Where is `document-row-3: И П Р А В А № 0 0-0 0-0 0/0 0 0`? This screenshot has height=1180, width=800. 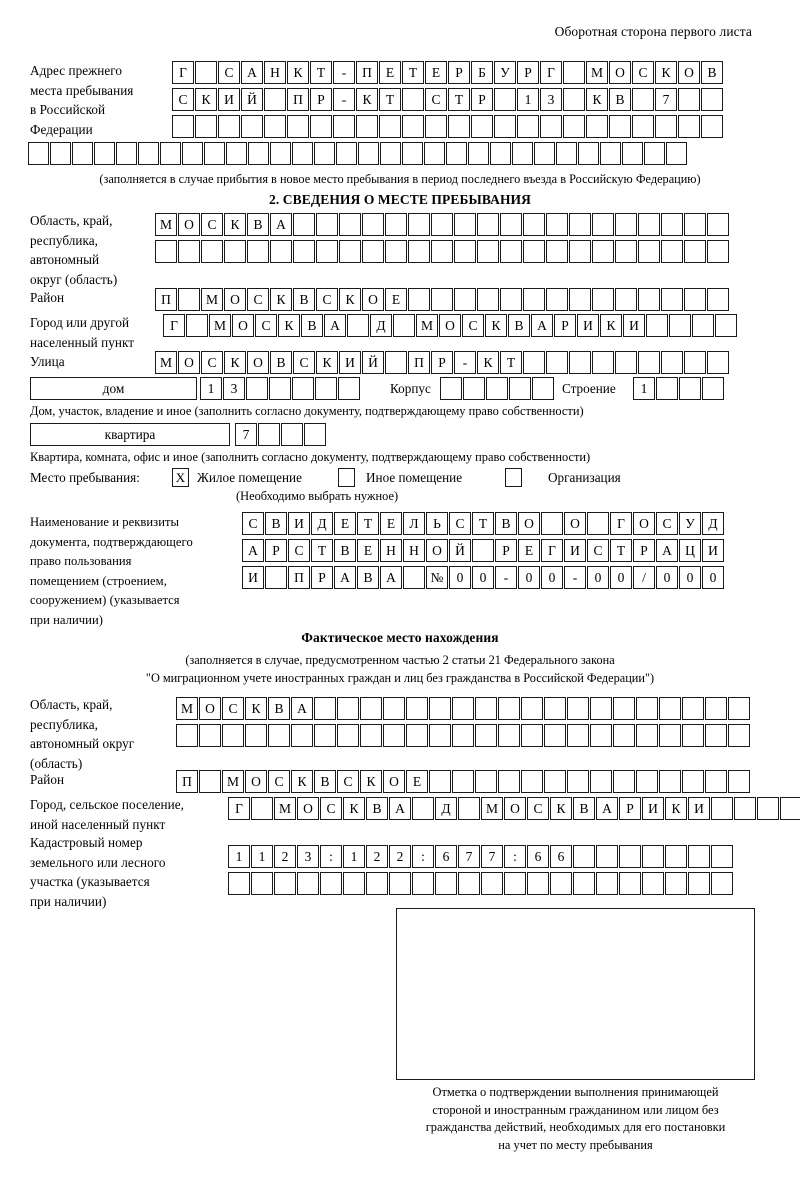
document-row-3: И П Р А В А № 0 0-0 0-0 0/0 0 0 is located at coordinates (483, 577).